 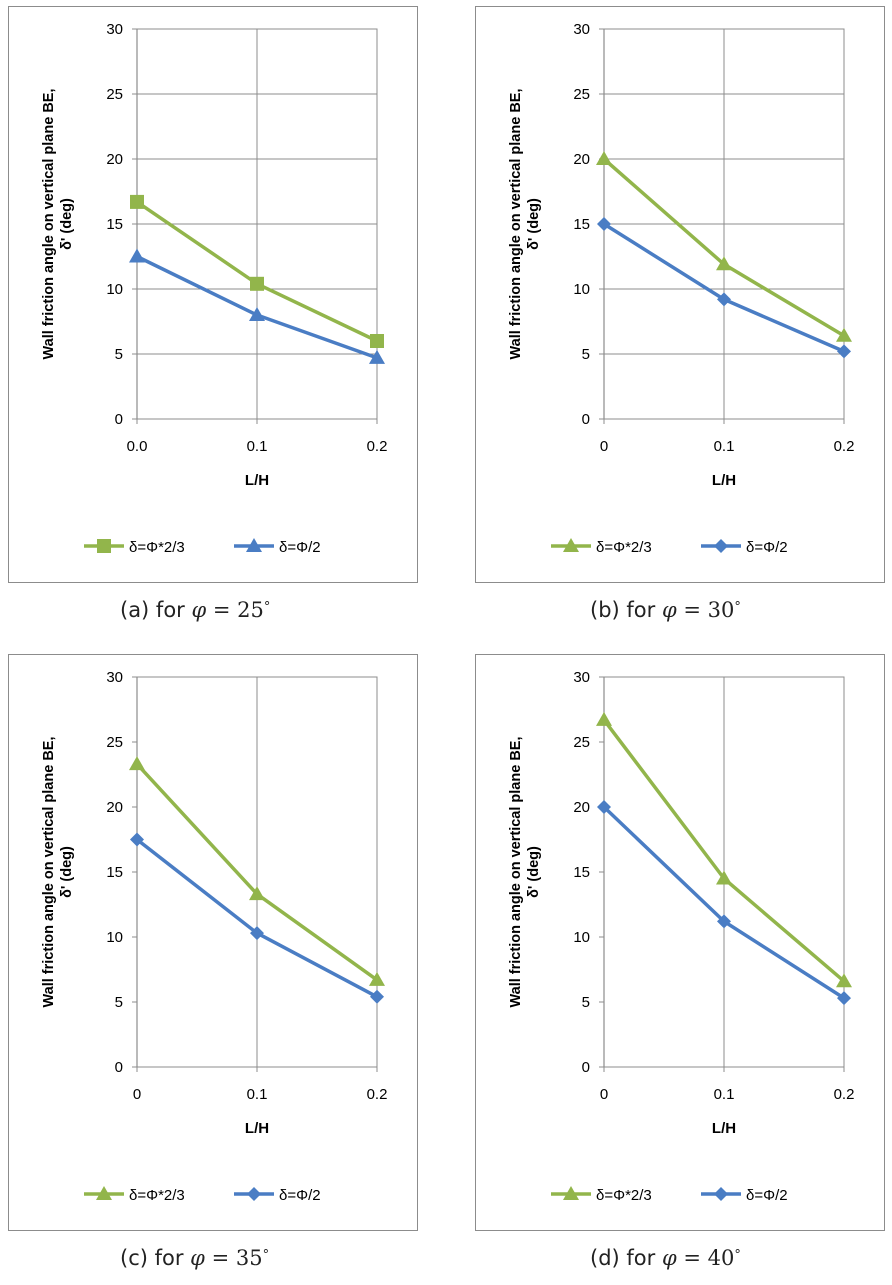 I want to click on caption-a-symbol: φ, so click(x=199, y=610).